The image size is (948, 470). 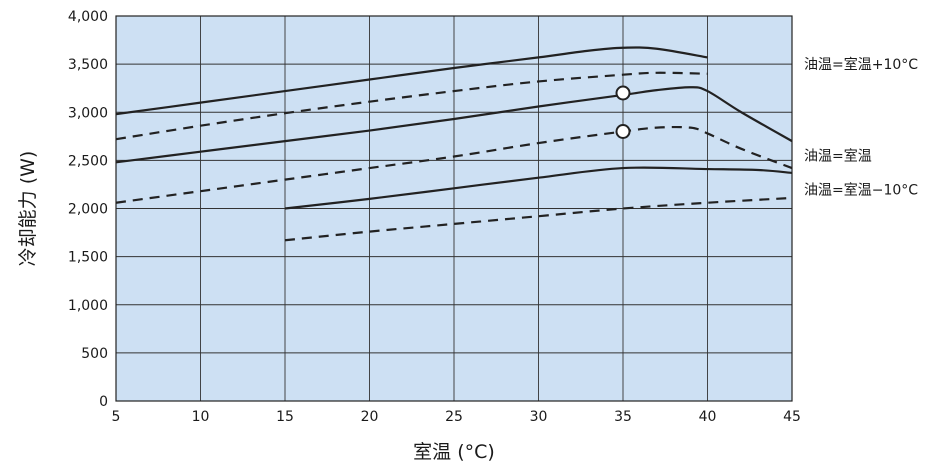 What do you see at coordinates (838, 156) in the screenshot?
I see `legend-label: 油温=室温` at bounding box center [838, 156].